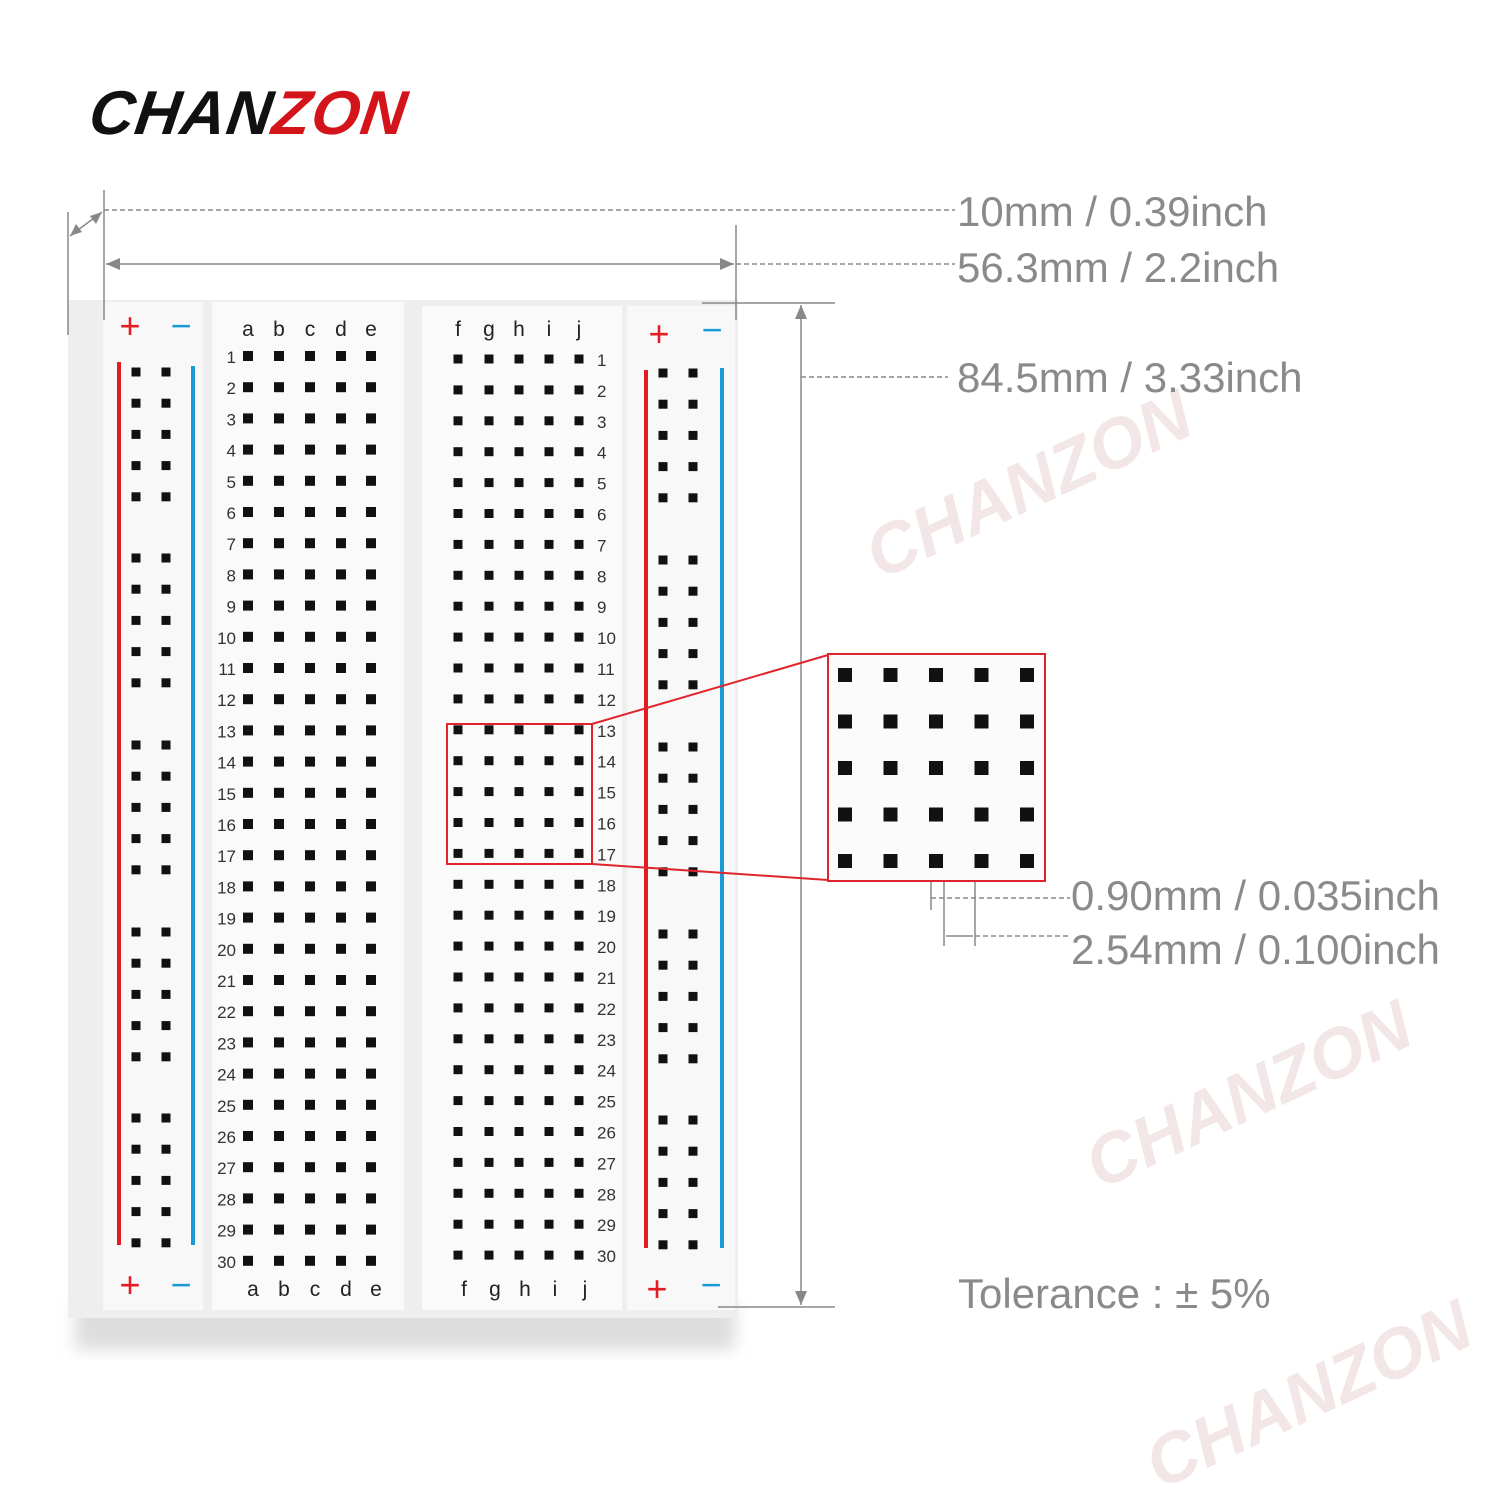  What do you see at coordinates (606, 762) in the screenshot?
I see `row-number: 14` at bounding box center [606, 762].